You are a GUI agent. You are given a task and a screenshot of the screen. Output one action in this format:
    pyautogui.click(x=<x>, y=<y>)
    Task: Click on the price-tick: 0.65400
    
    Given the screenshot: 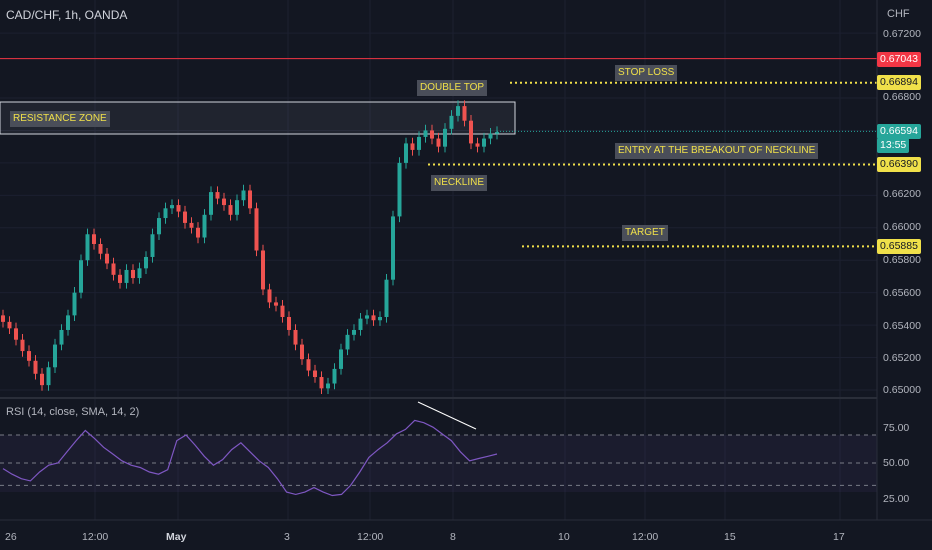 What is the action you would take?
    pyautogui.click(x=902, y=326)
    